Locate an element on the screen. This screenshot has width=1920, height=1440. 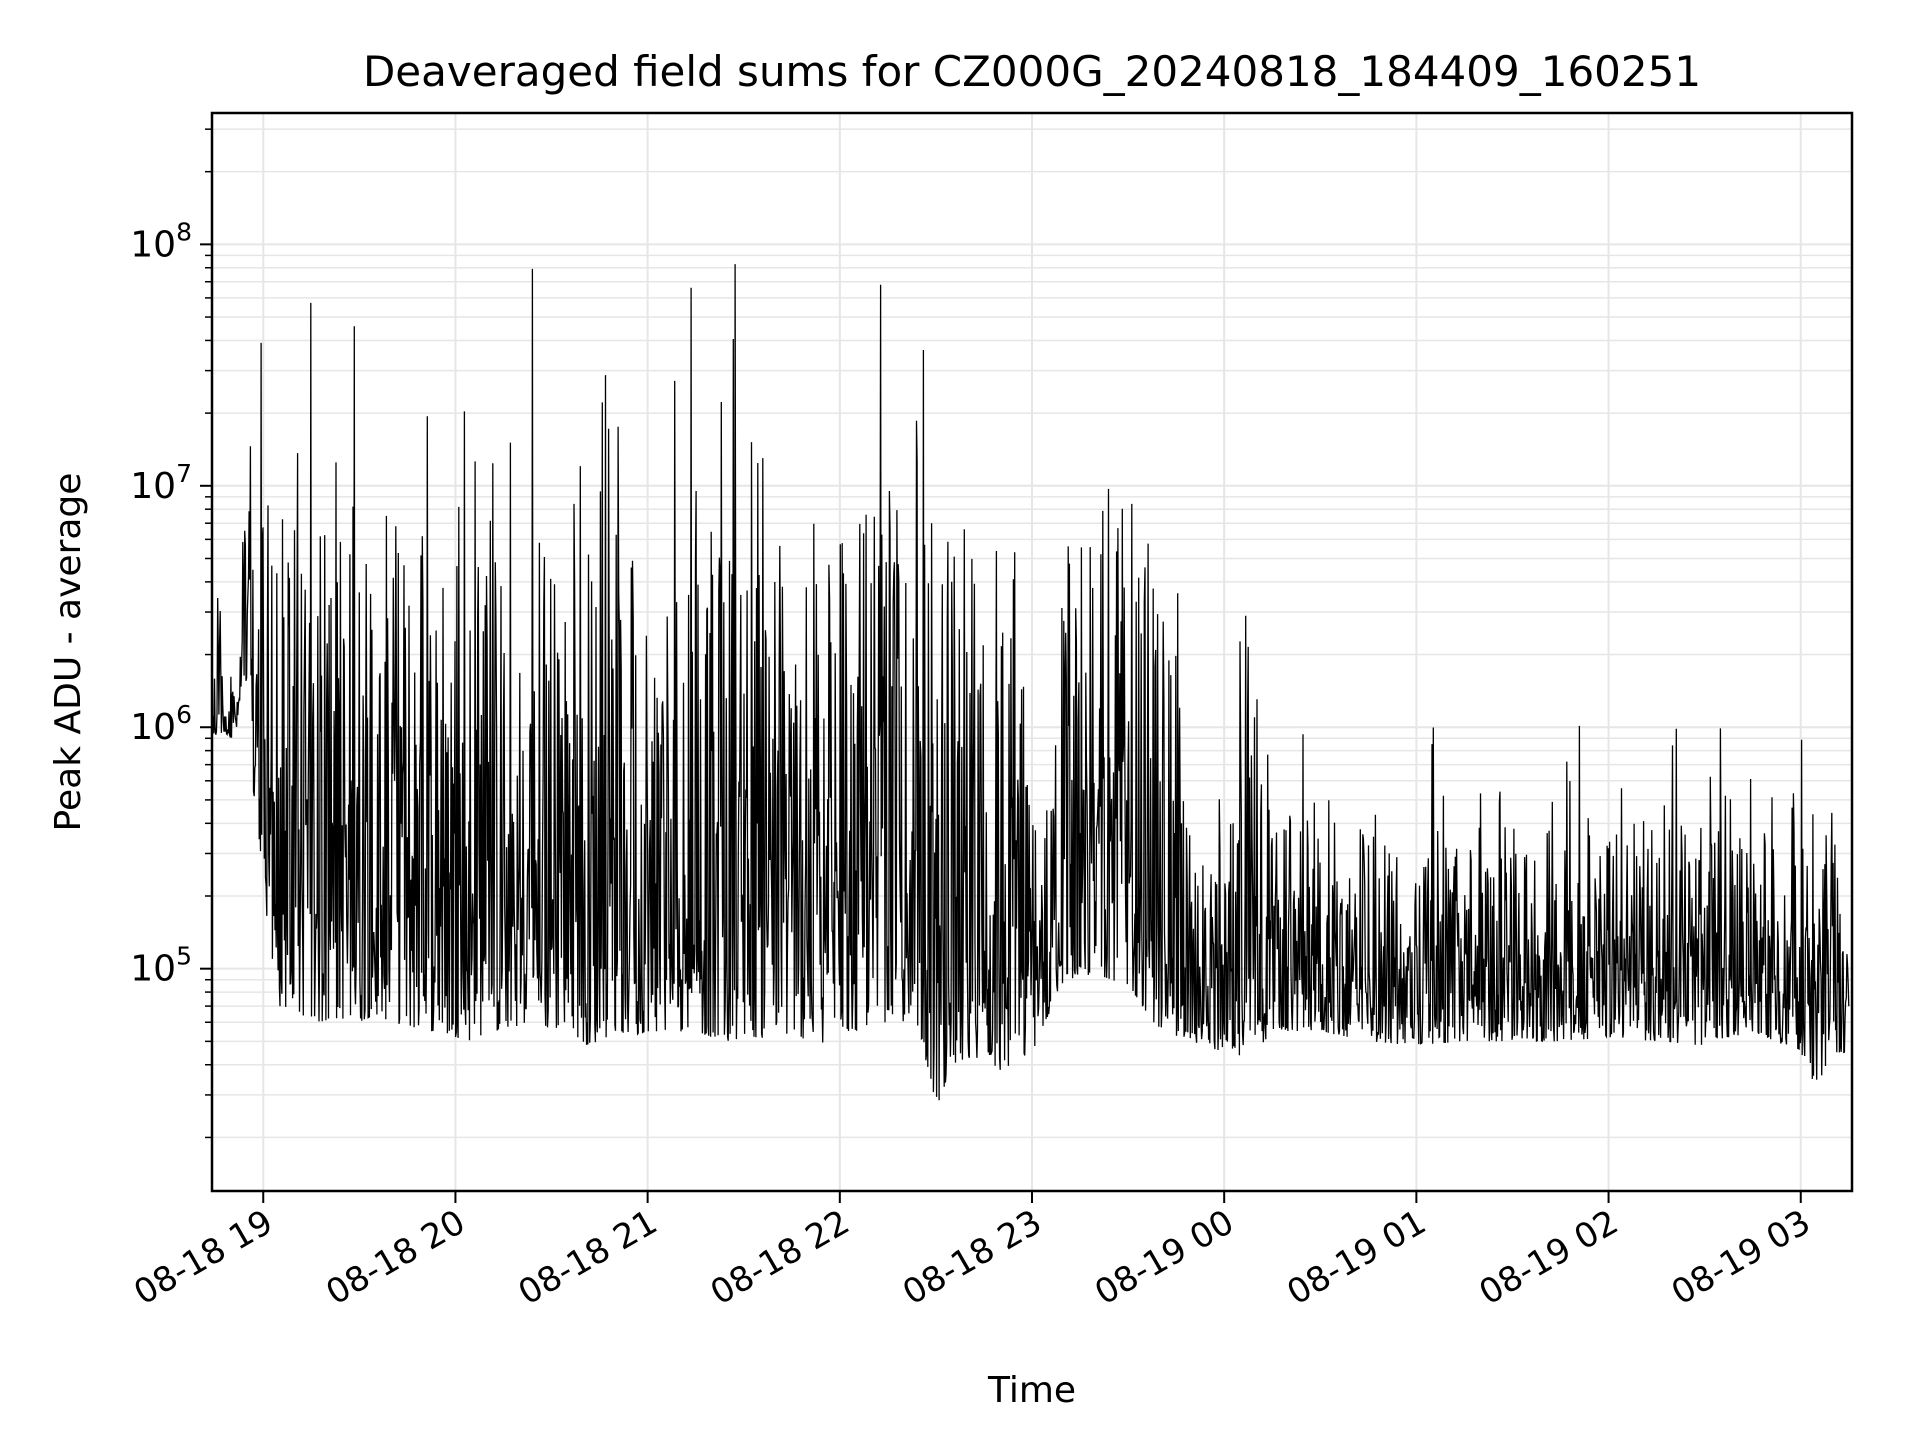
y-tick-label: 10⁸ is located at coordinates (161, 241).